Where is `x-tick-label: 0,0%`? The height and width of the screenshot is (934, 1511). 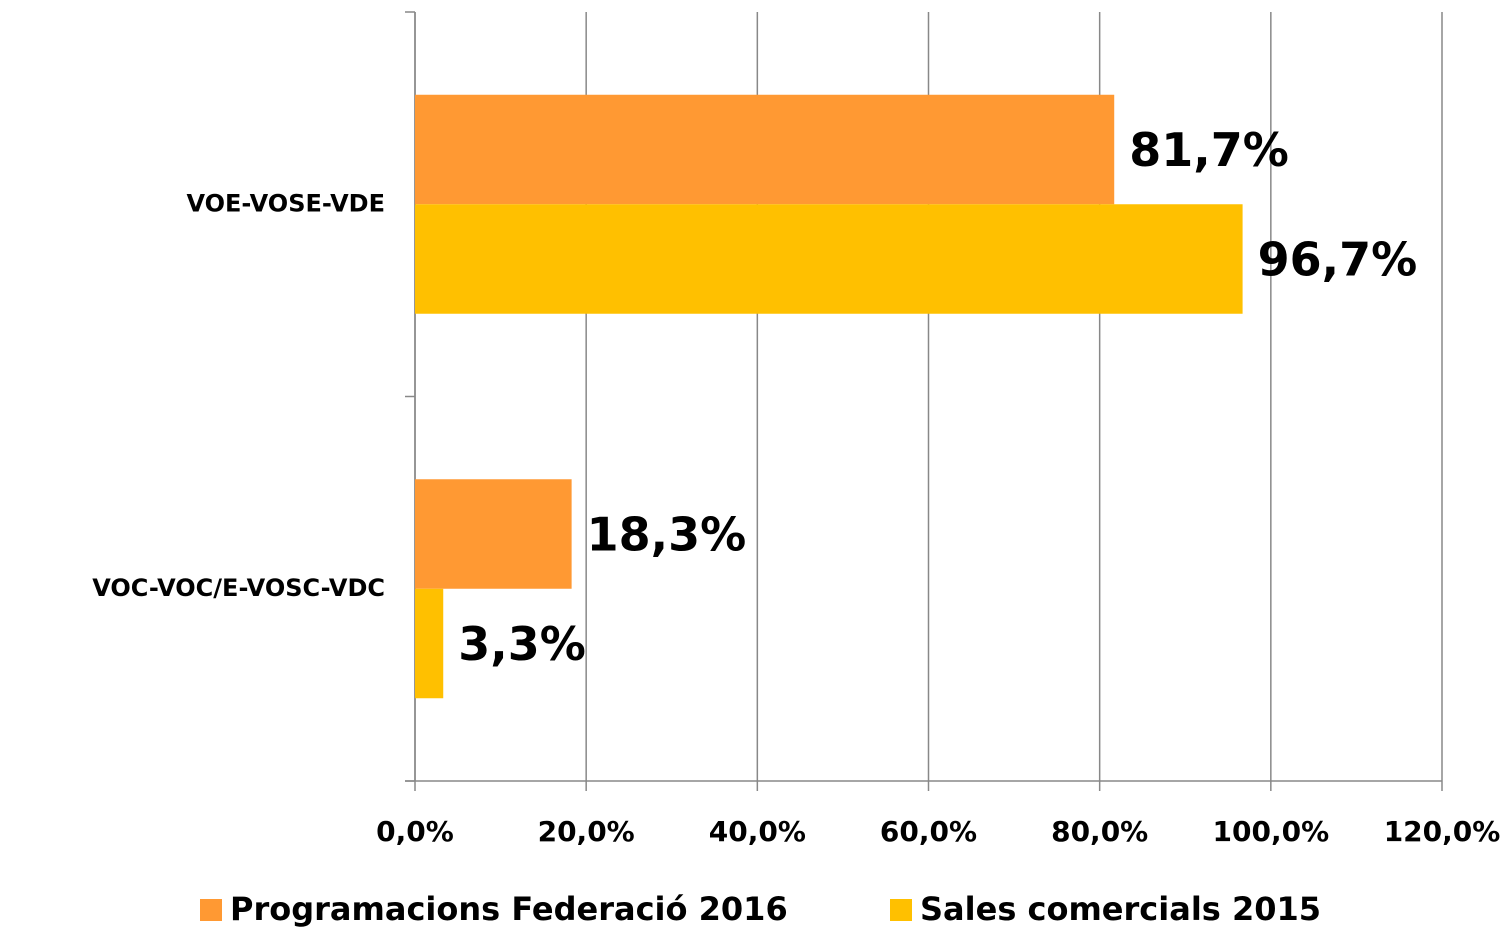
x-tick-label: 0,0% is located at coordinates (415, 831).